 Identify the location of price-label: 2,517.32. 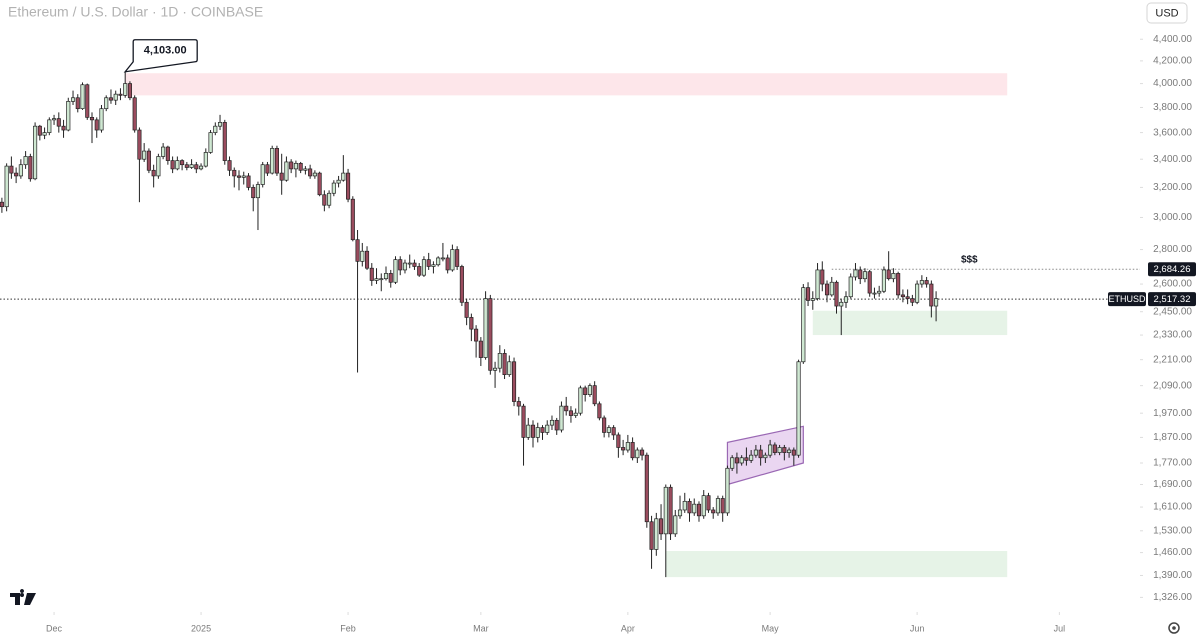
(1172, 299).